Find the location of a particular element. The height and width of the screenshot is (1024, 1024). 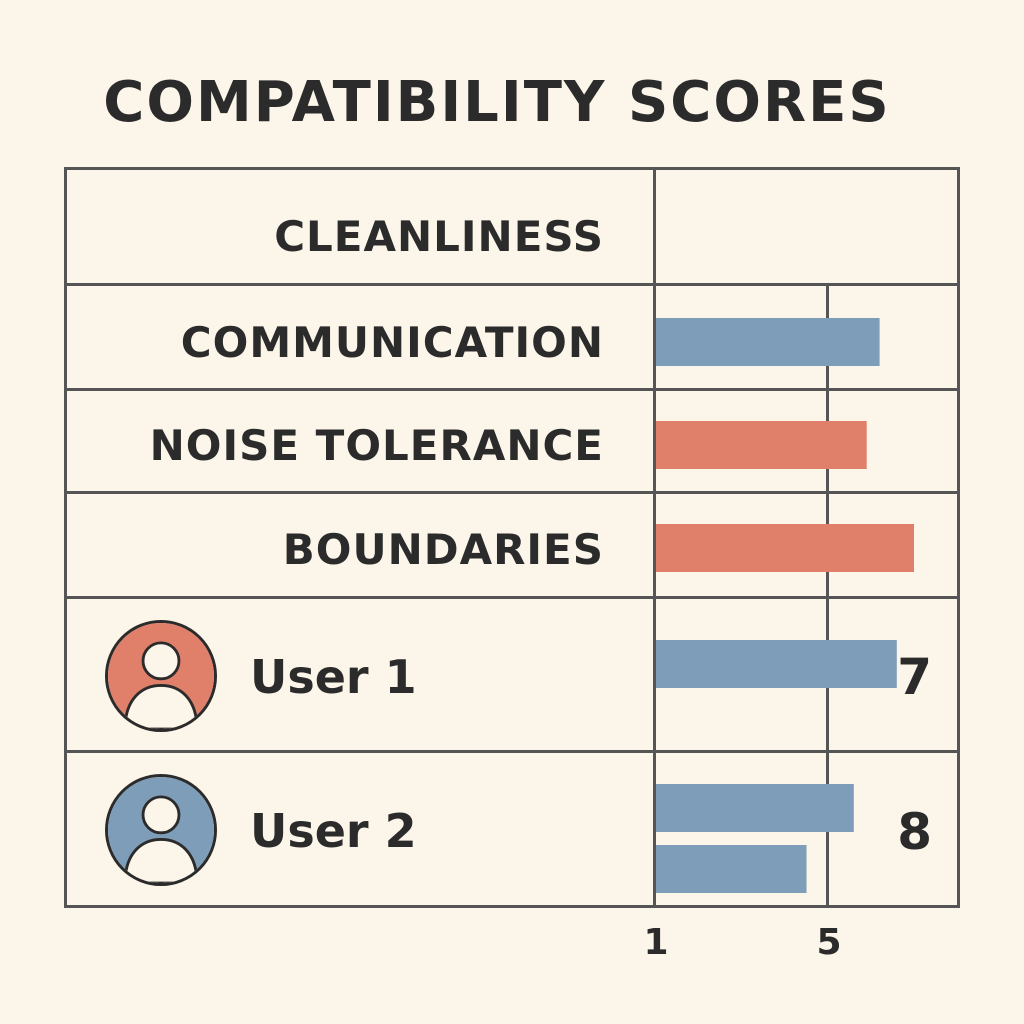

chart-title: COMPATIBILITY SCORES is located at coordinates (497, 102).